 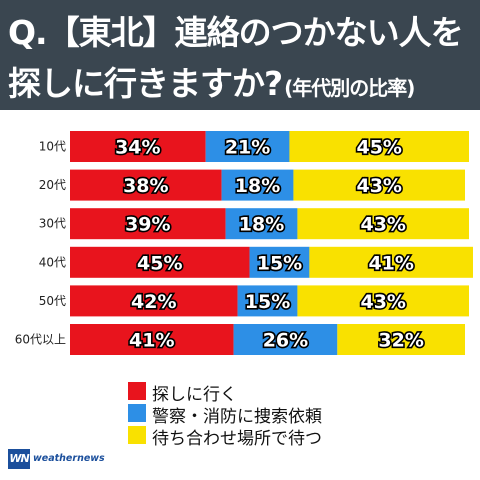 I want to click on legend-swatch-wait, so click(x=137, y=435).